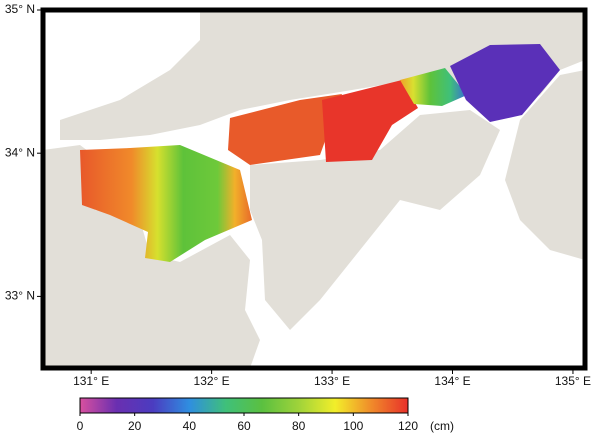  Describe the element at coordinates (244, 426) in the screenshot. I see `colorbar-tick-label: 60` at that location.